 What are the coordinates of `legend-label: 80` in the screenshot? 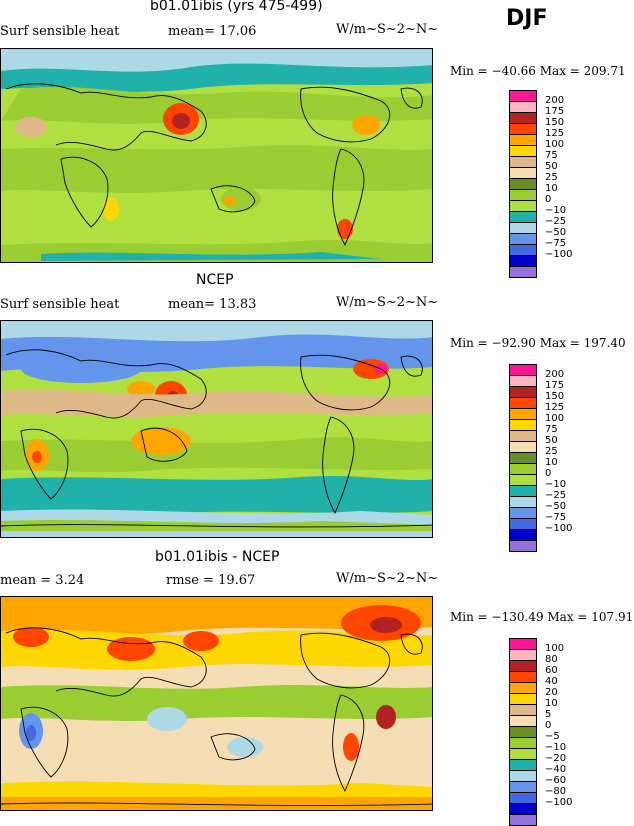 It's located at (551, 659).